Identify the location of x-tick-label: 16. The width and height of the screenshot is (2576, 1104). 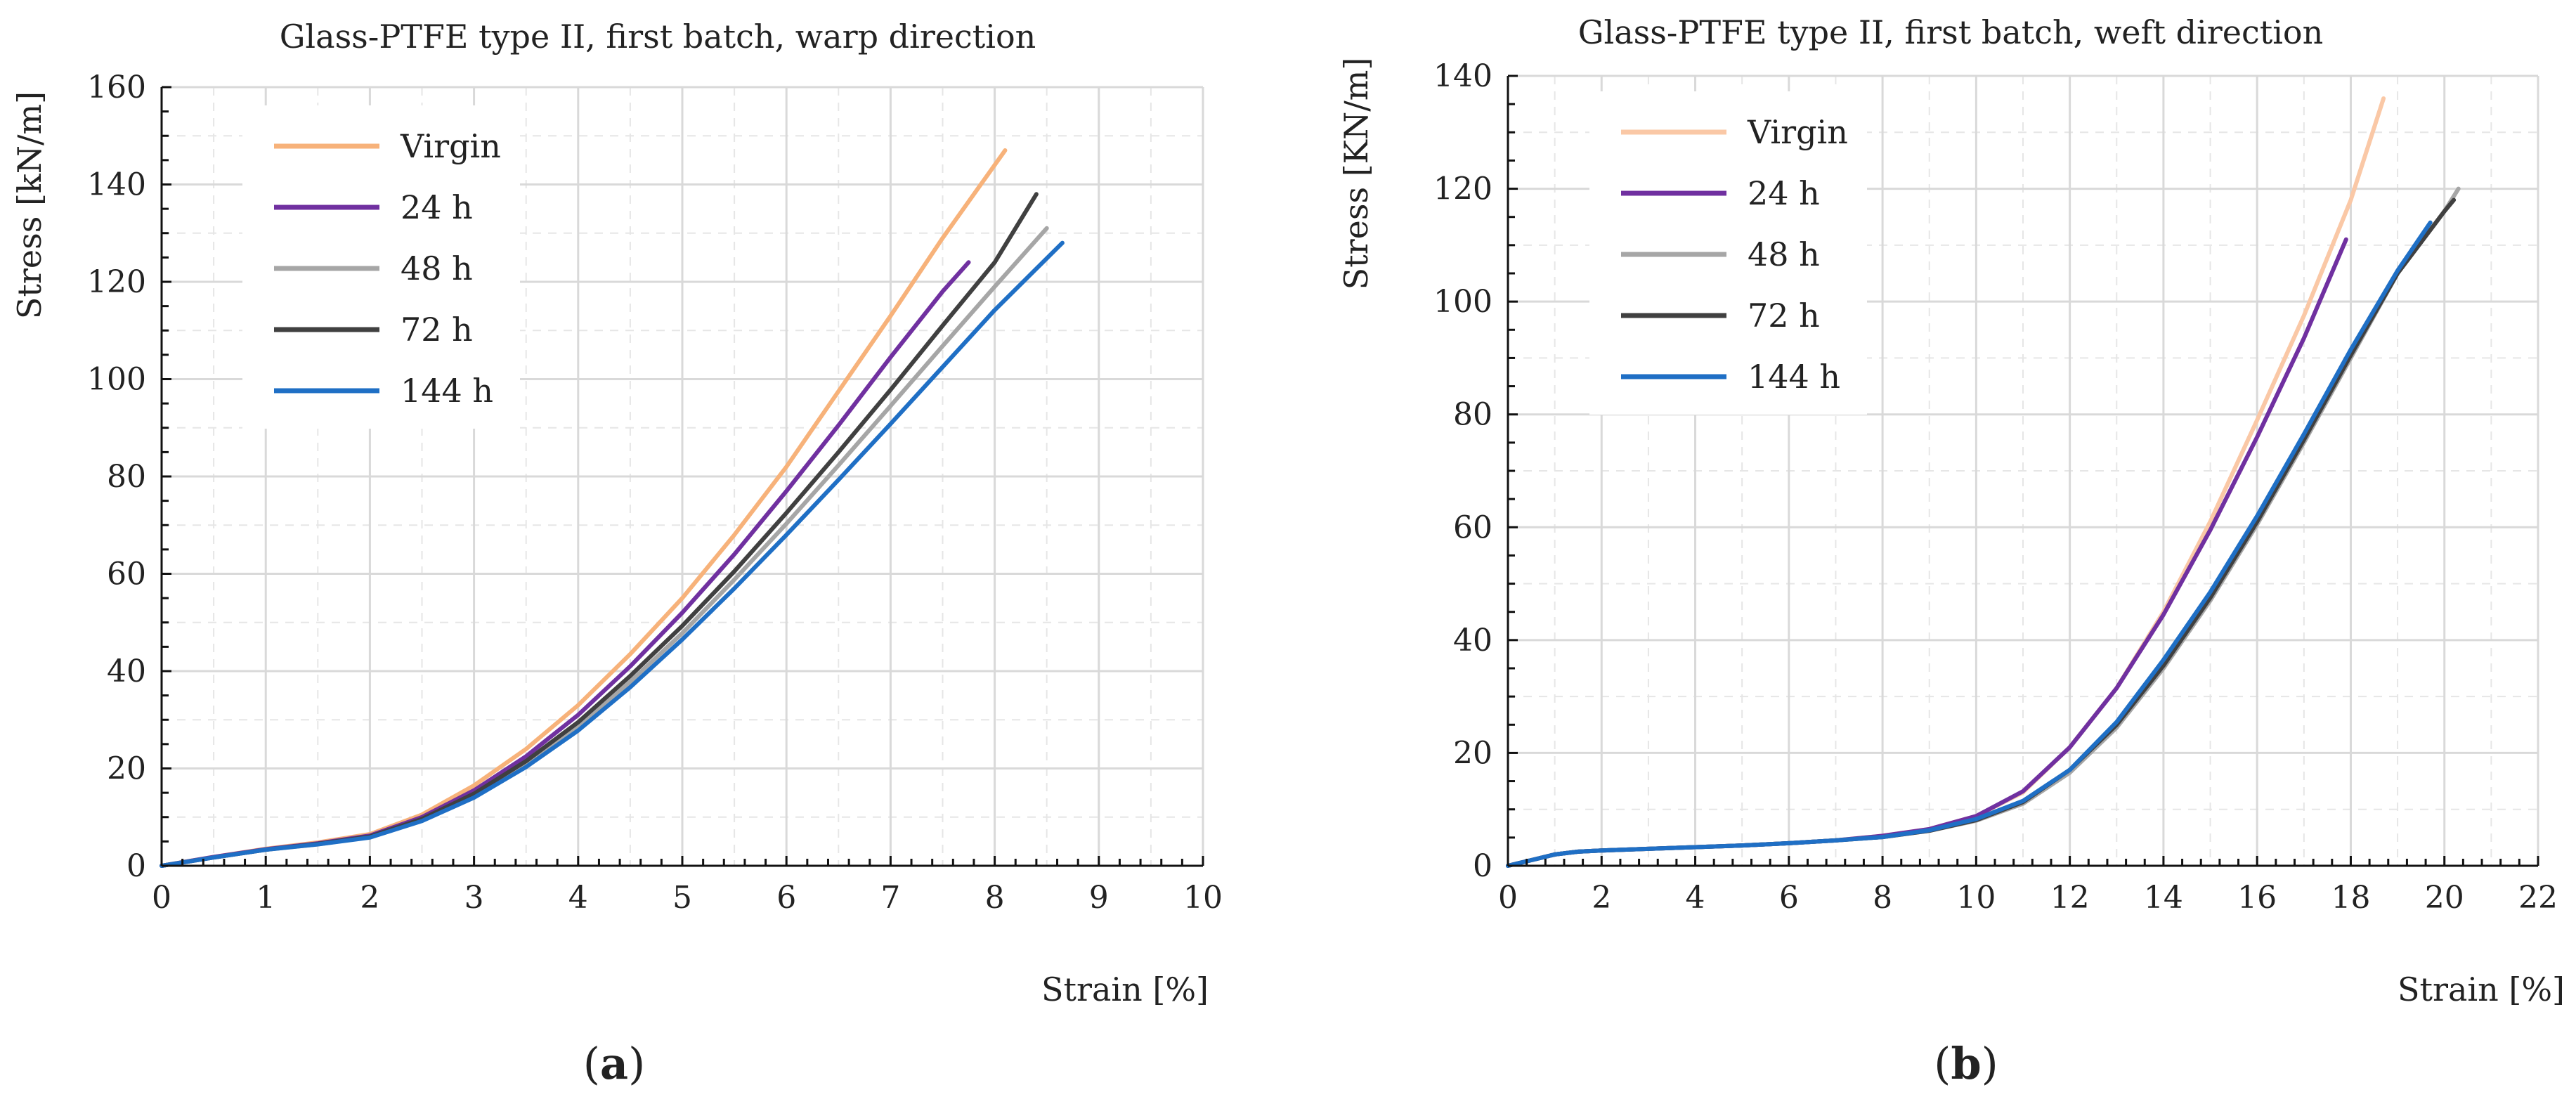
(2257, 898).